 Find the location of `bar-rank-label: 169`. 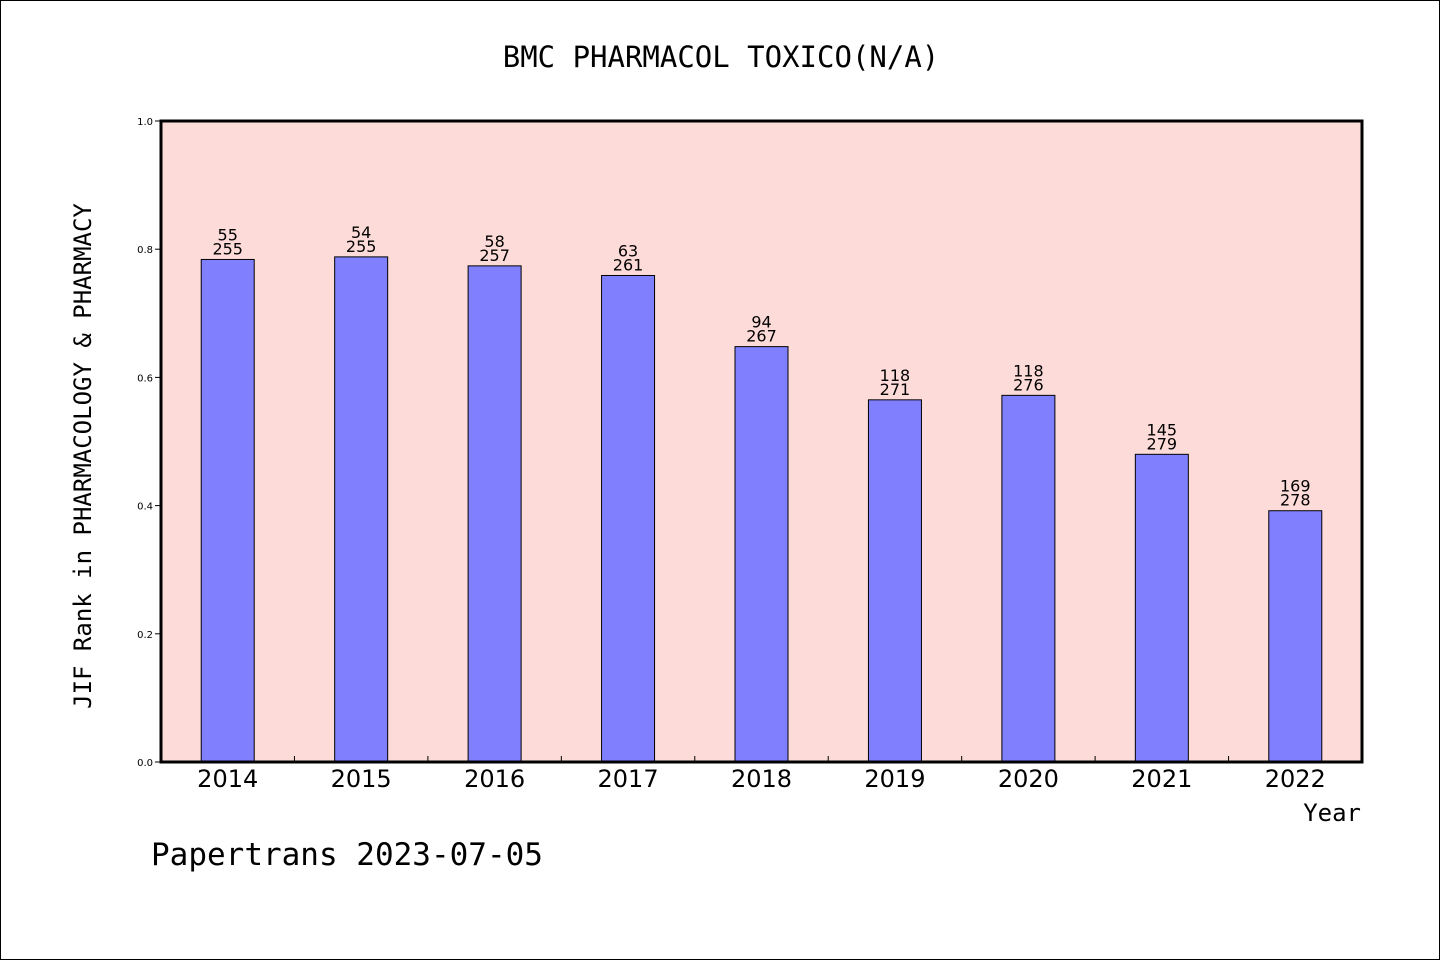

bar-rank-label: 169 is located at coordinates (1295, 486).